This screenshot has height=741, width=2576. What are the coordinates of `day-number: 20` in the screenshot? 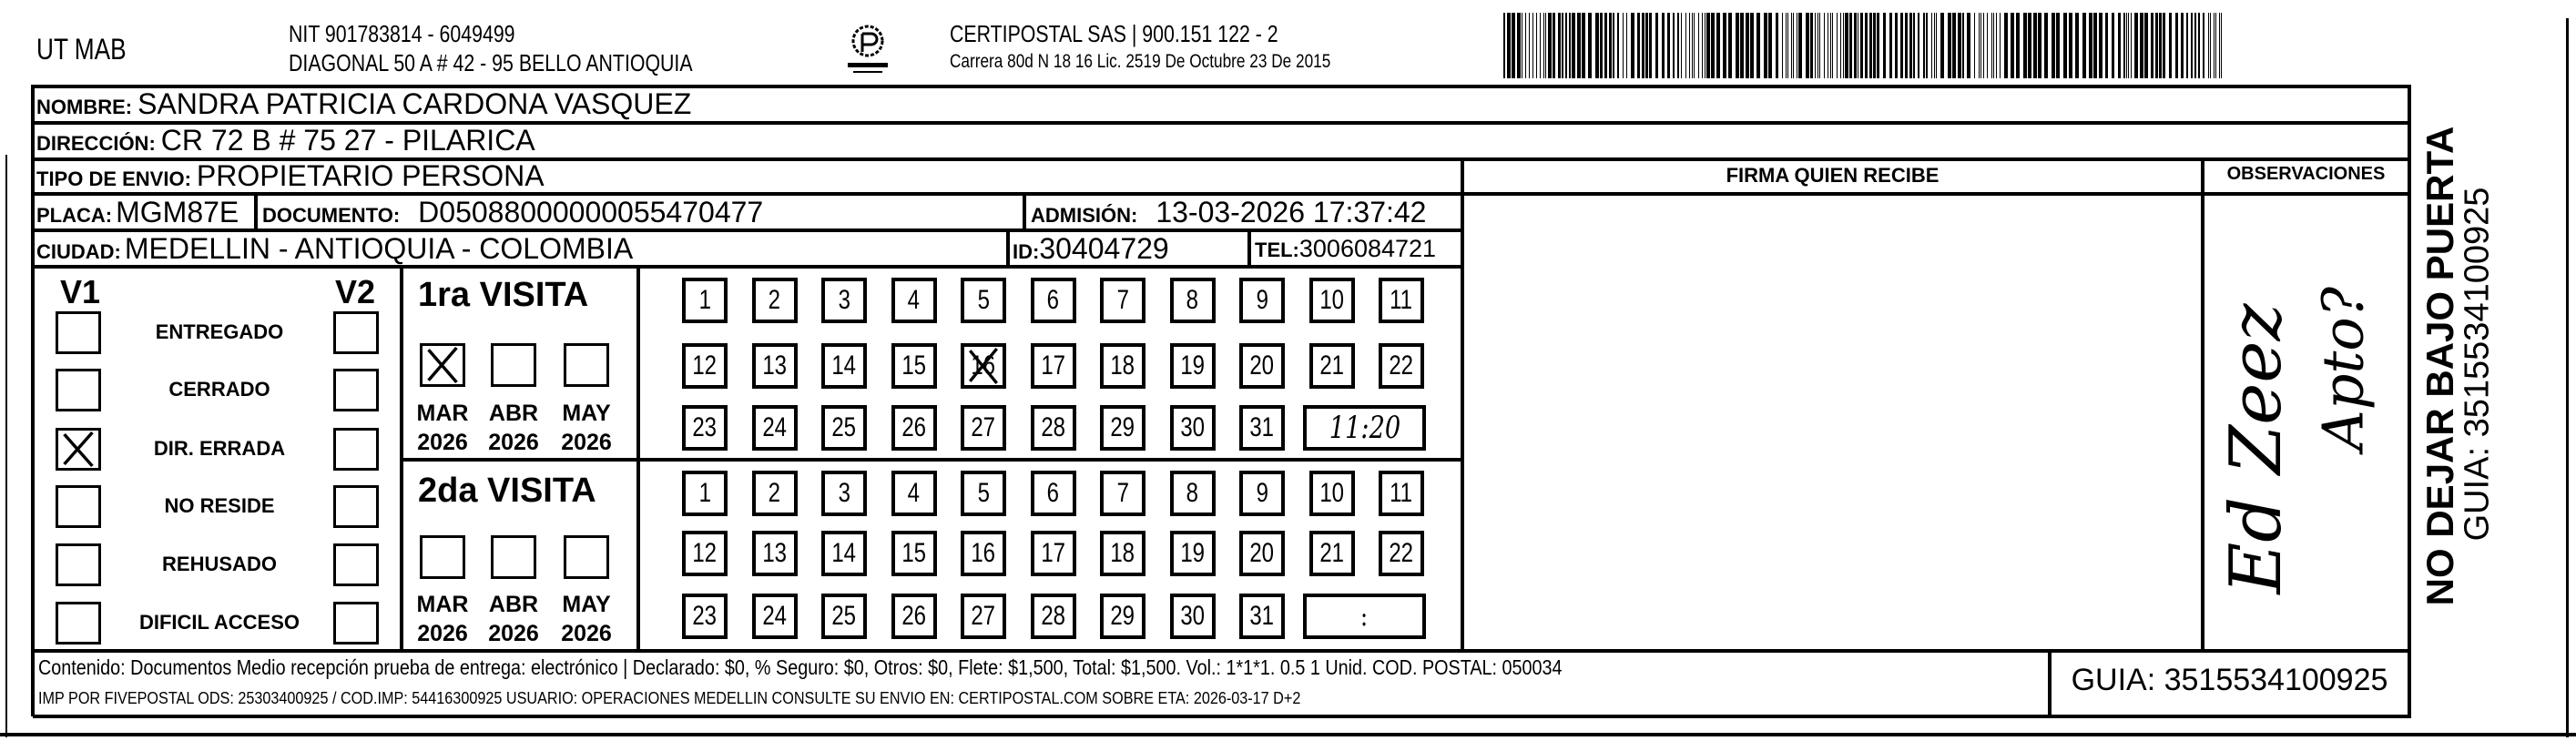 It's located at (1262, 365).